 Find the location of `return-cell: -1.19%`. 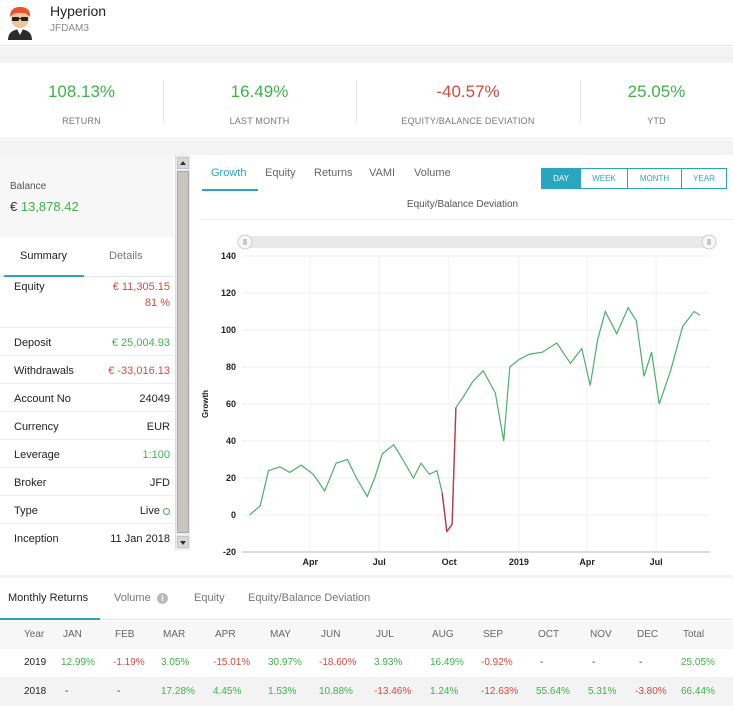

return-cell: -1.19% is located at coordinates (129, 662).